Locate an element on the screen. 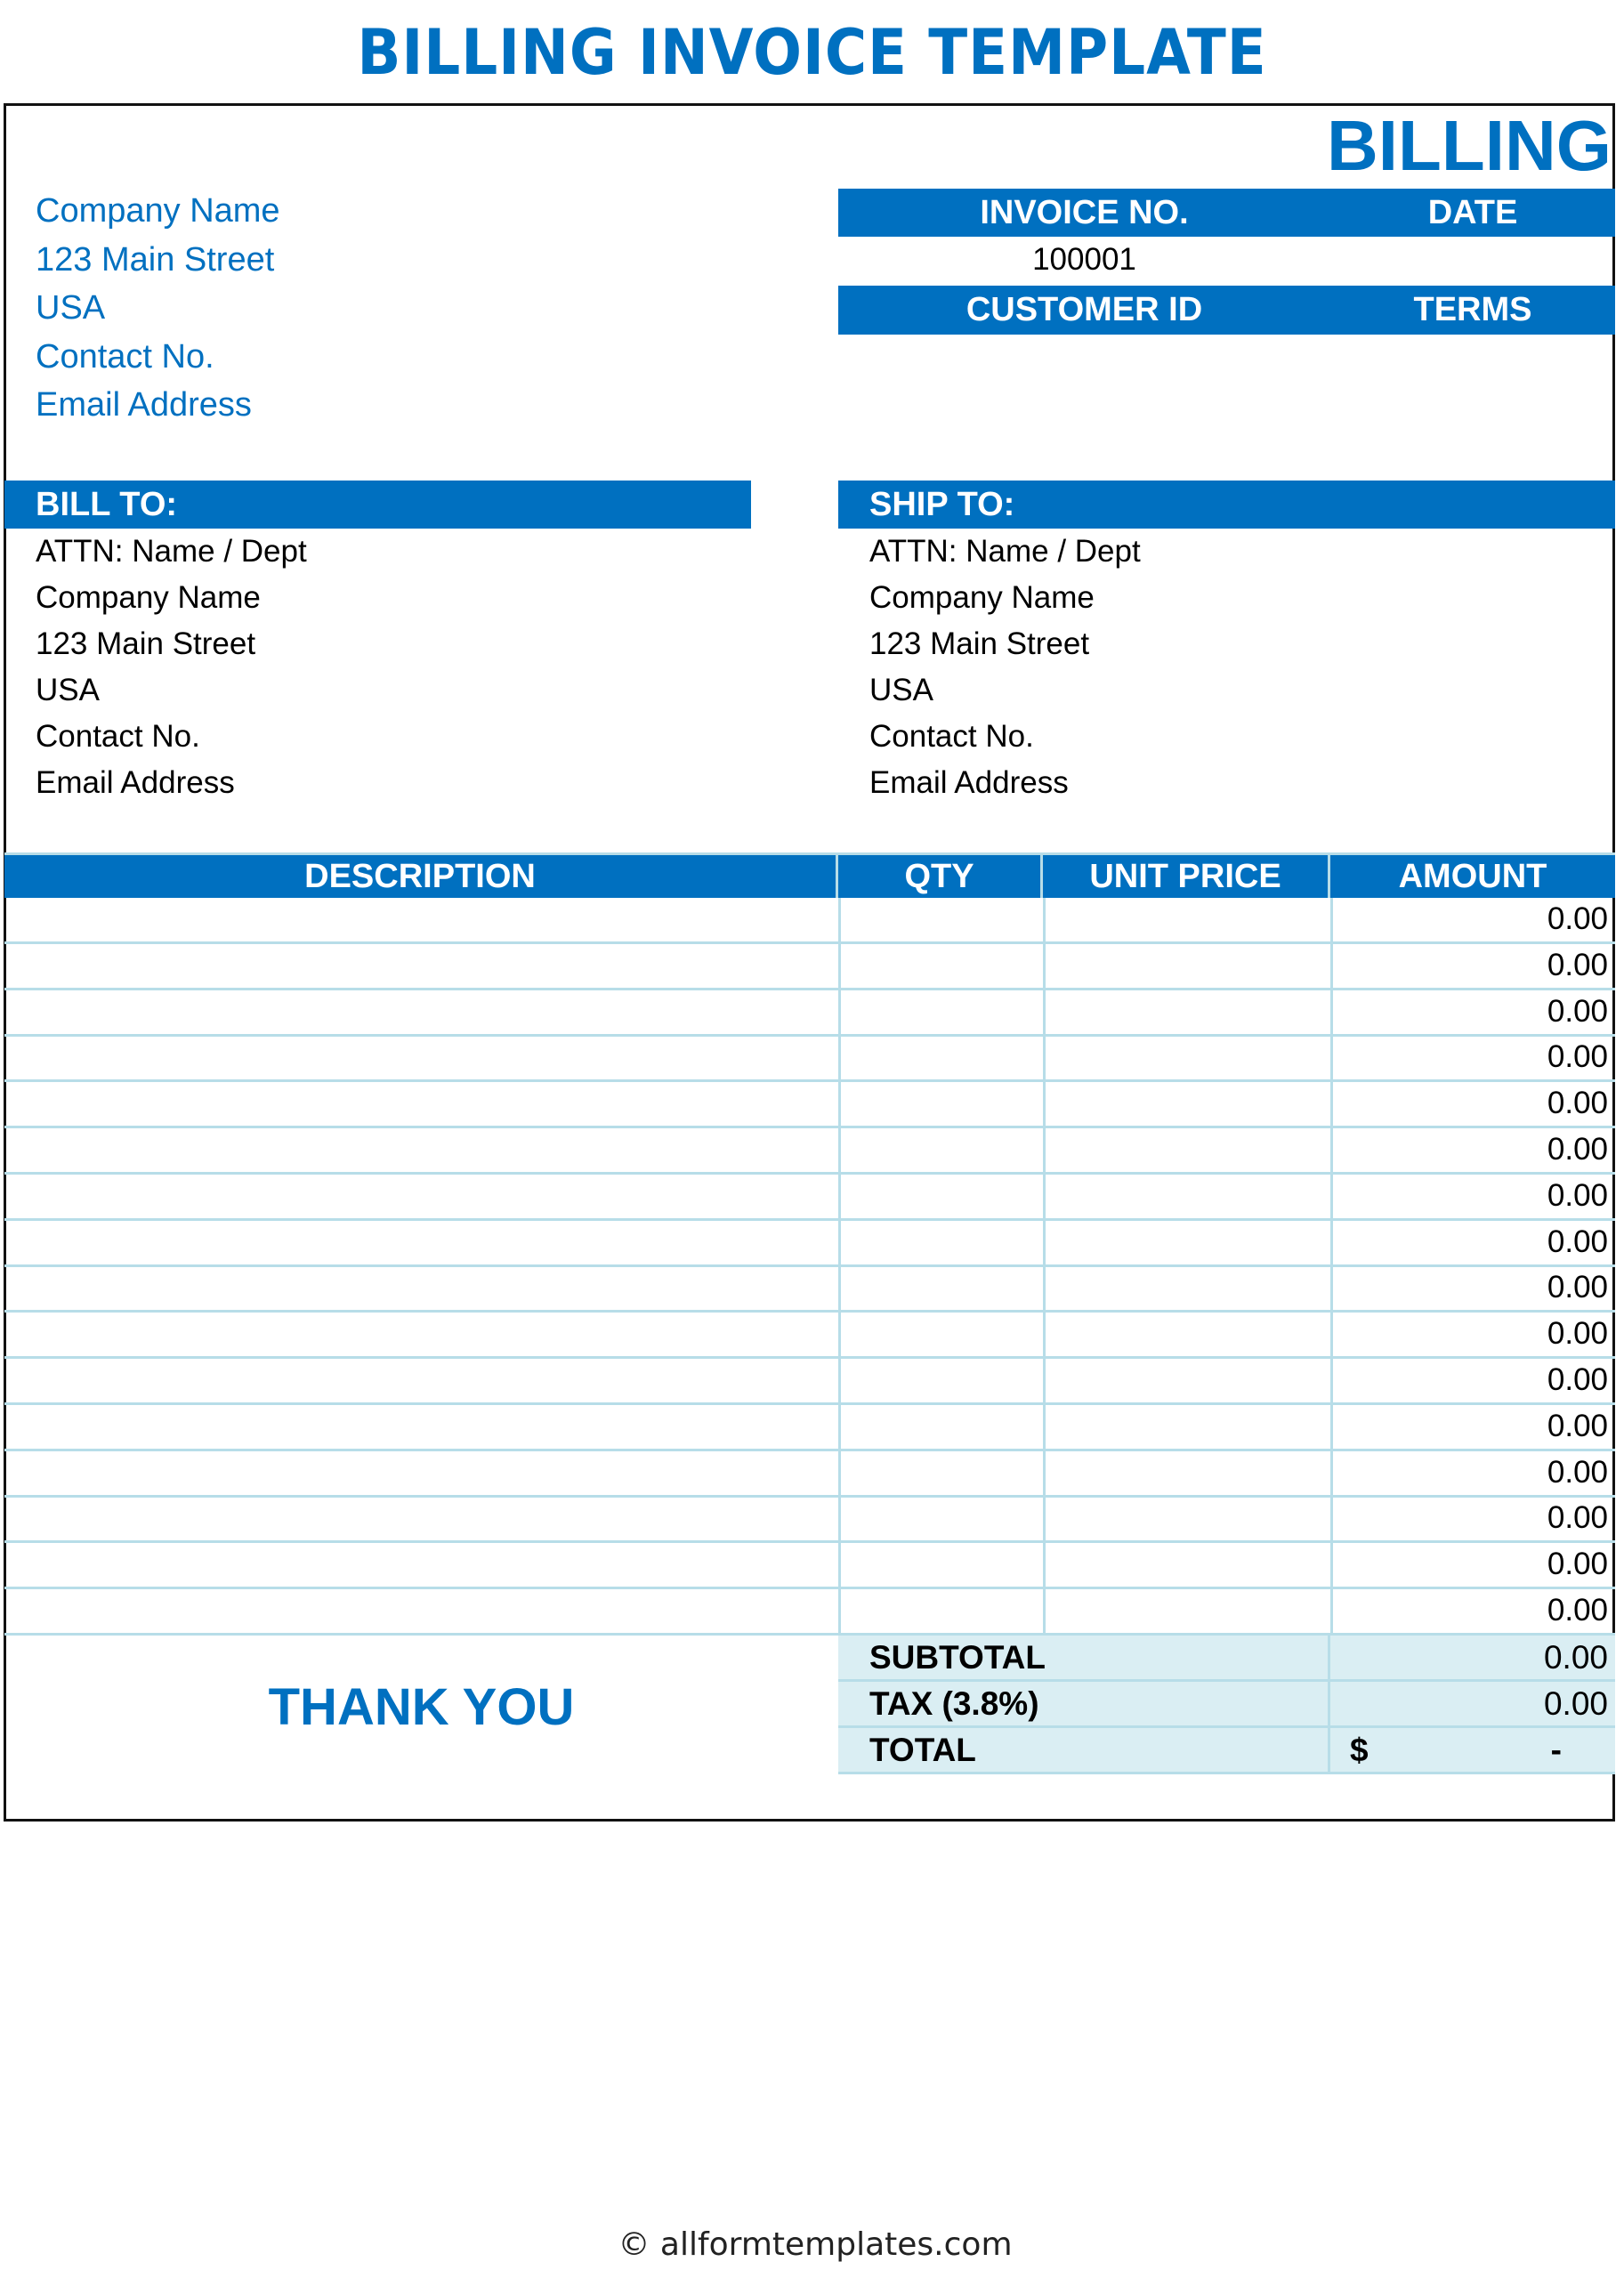  invoice-header-band: INVOICE NO. DATE is located at coordinates (1227, 213).